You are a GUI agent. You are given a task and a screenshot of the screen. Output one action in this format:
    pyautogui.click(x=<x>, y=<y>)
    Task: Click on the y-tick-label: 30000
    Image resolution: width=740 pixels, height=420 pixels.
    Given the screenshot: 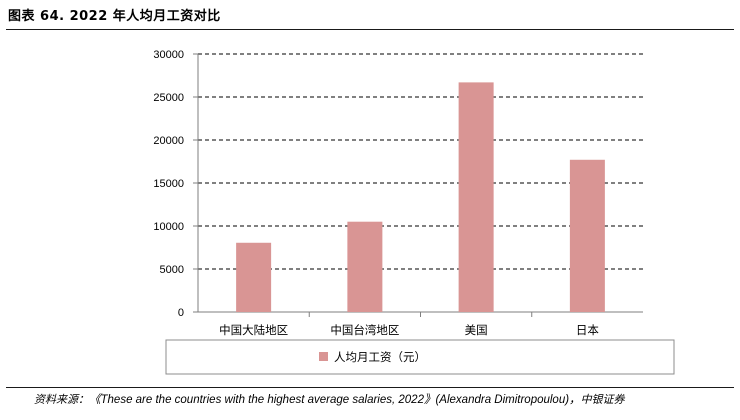 What is the action you would take?
    pyautogui.click(x=168, y=55)
    